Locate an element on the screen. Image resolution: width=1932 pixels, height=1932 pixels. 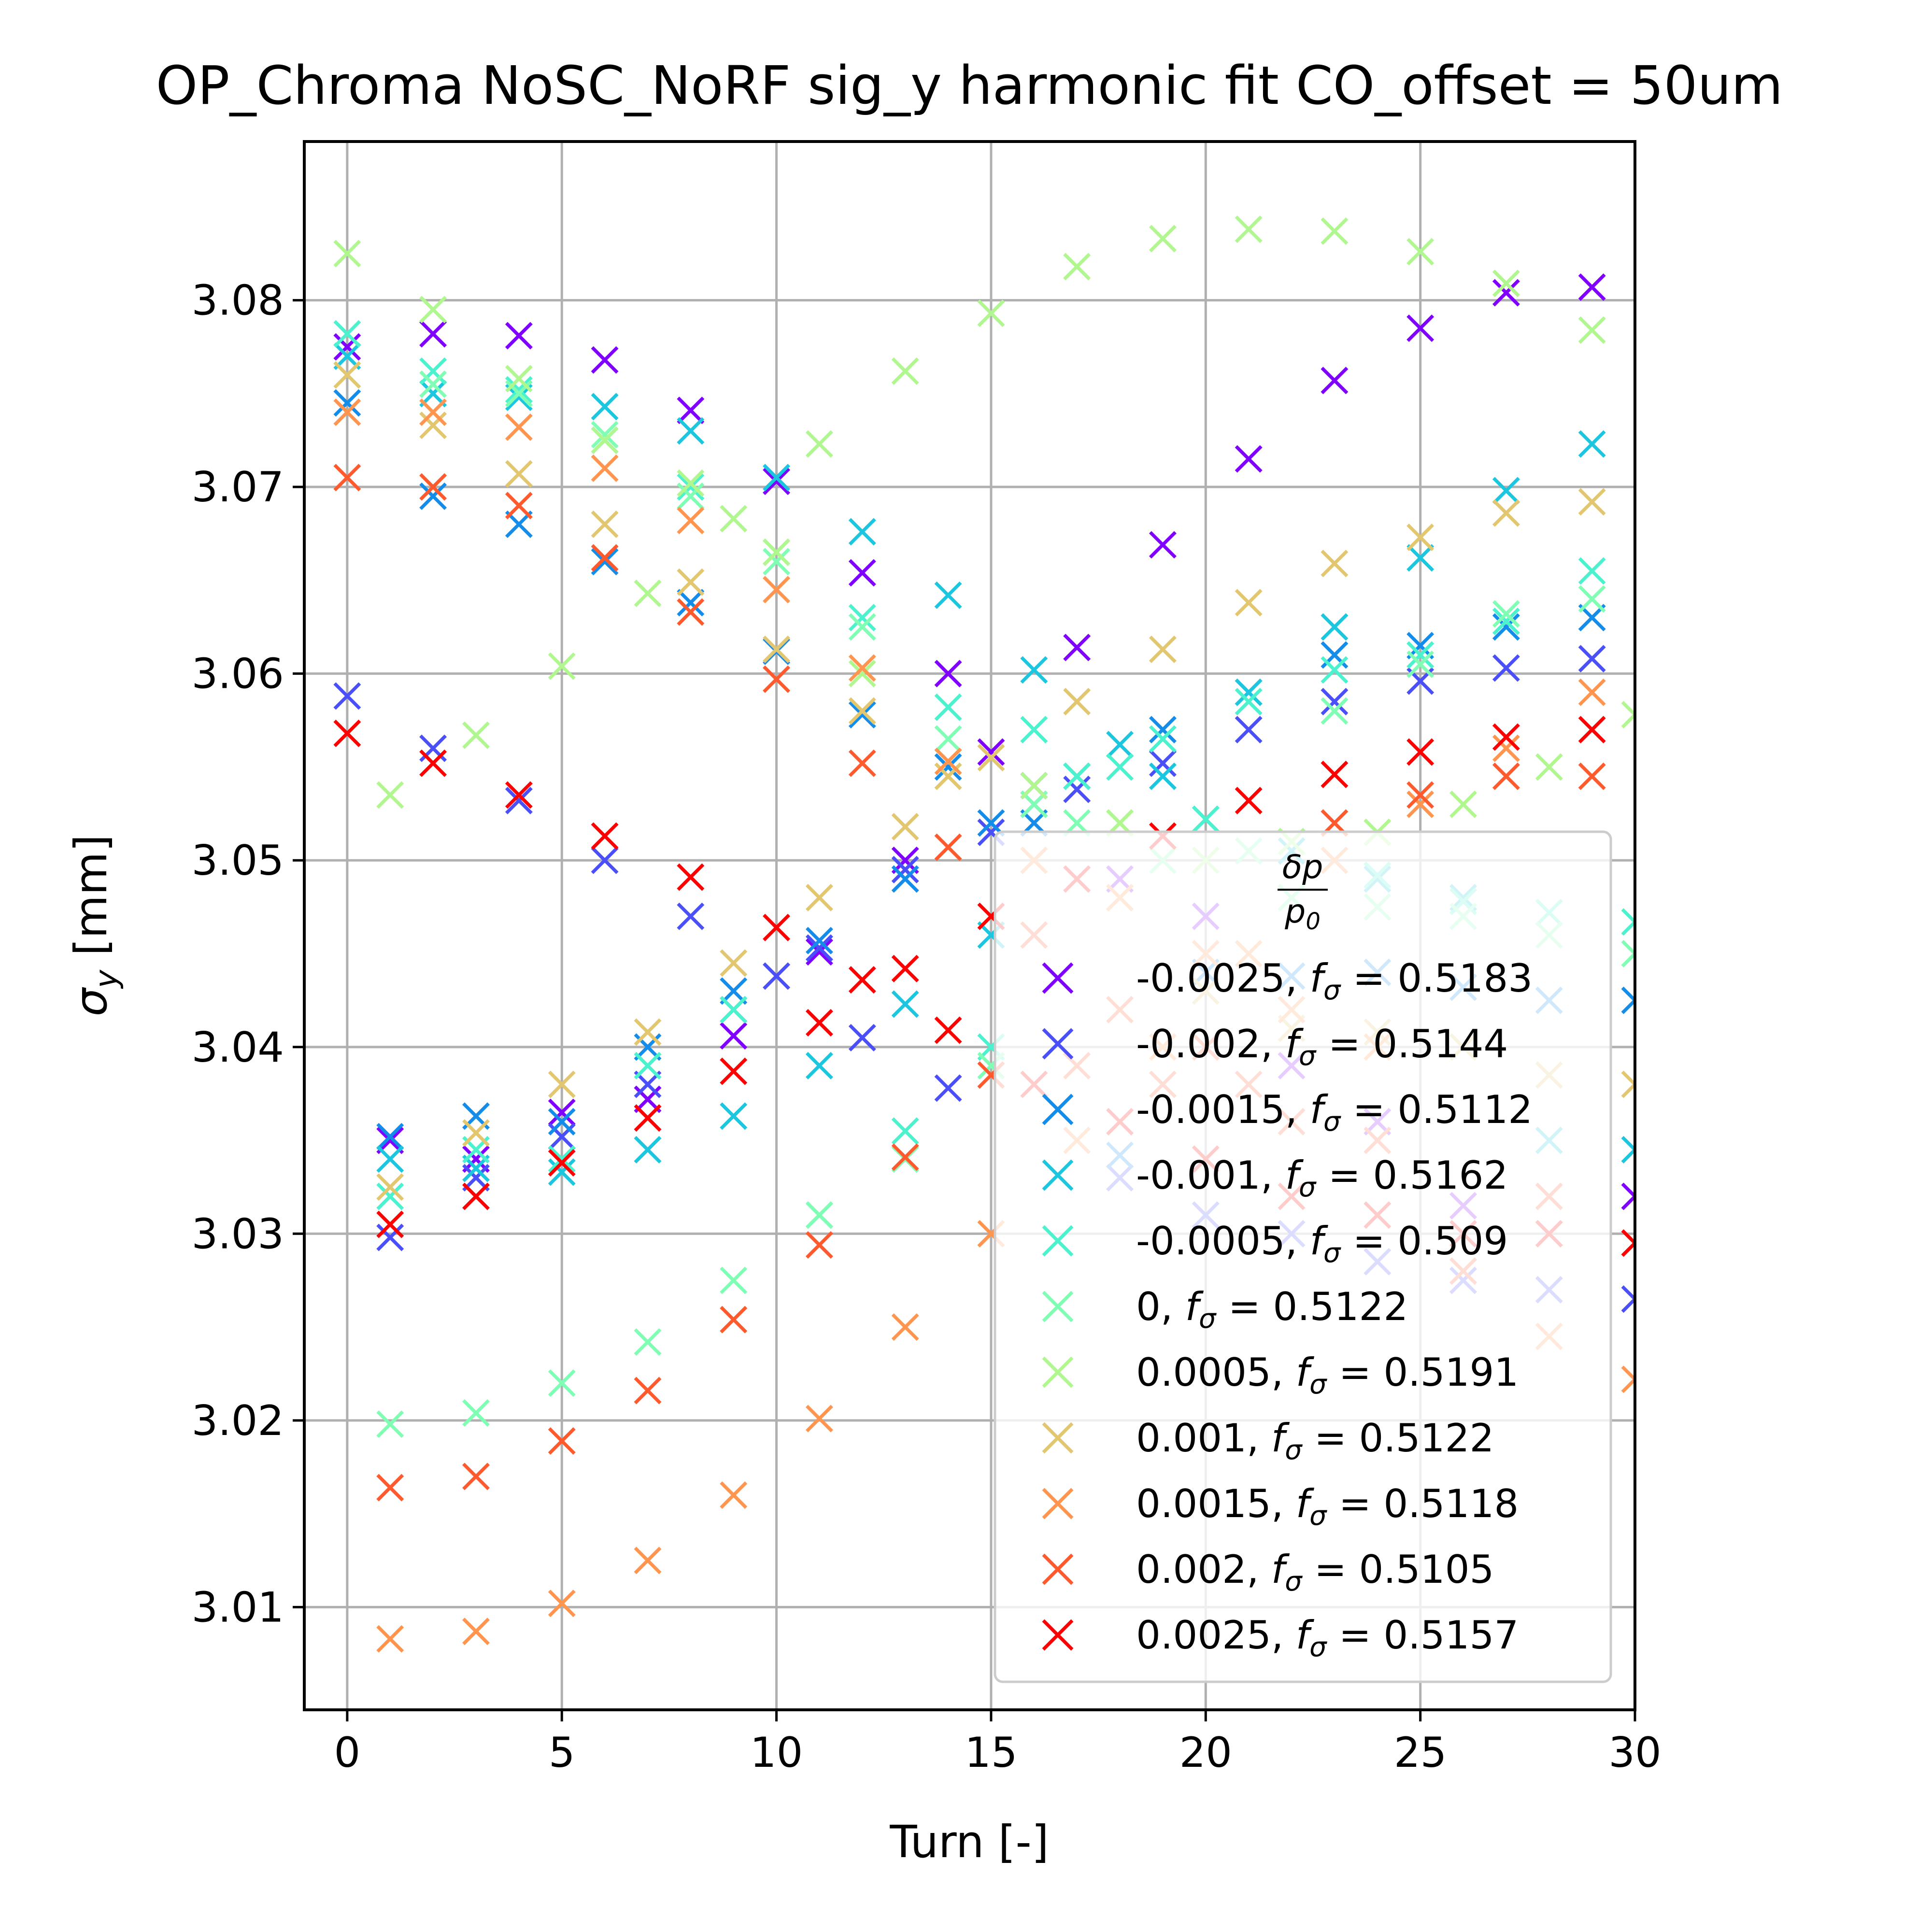
y-tick-label: 3.06 is located at coordinates (238, 674).